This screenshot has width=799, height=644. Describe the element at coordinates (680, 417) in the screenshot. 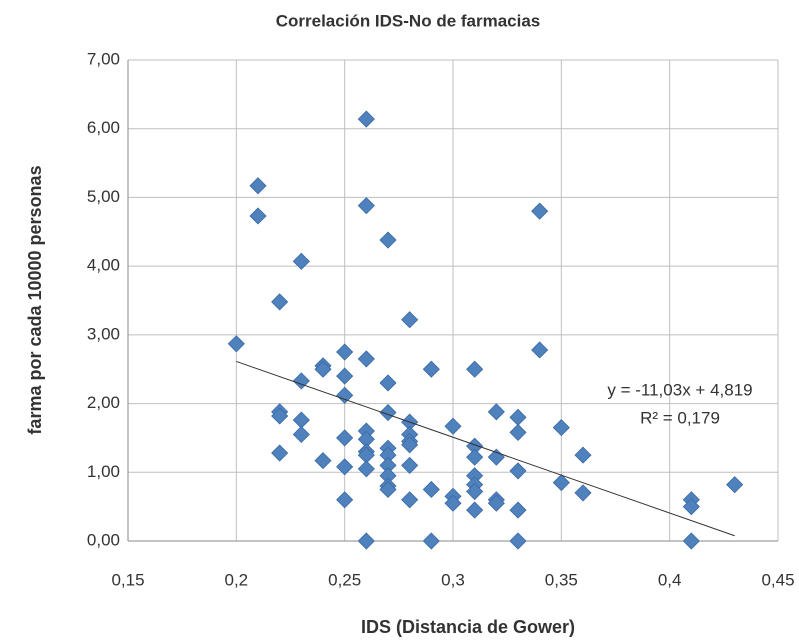

I see `trendline-r2: R² = 0,179` at that location.